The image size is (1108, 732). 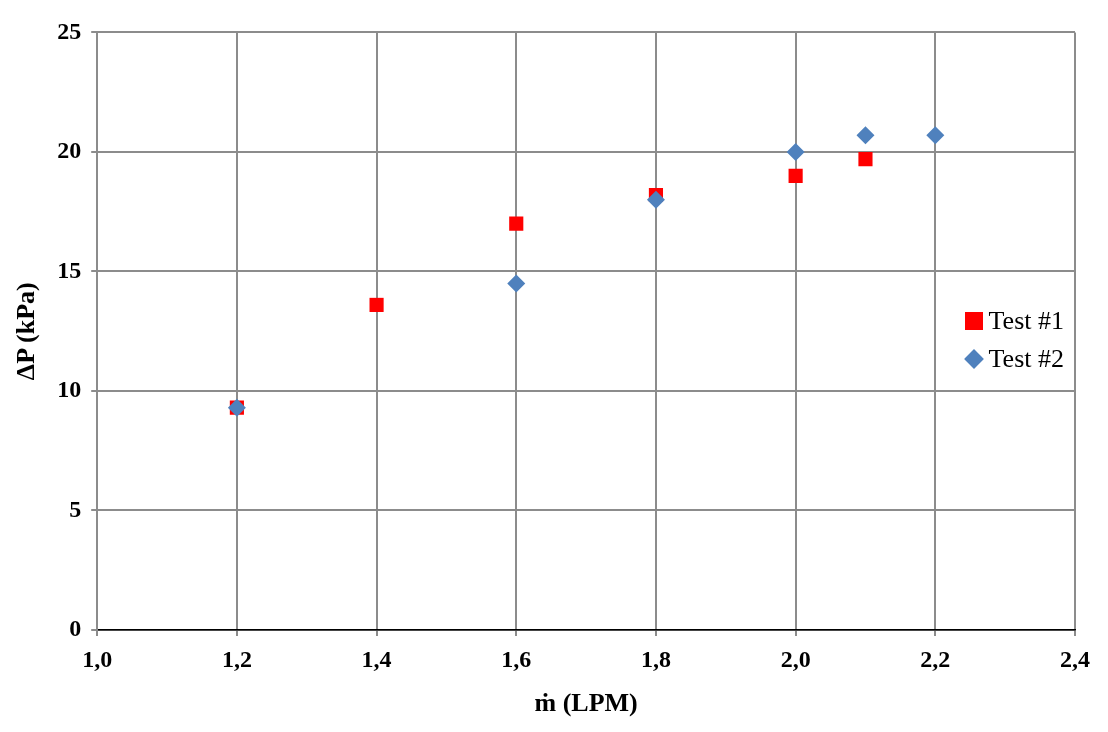 I want to click on y-tick-label: 0, so click(x=75, y=628).